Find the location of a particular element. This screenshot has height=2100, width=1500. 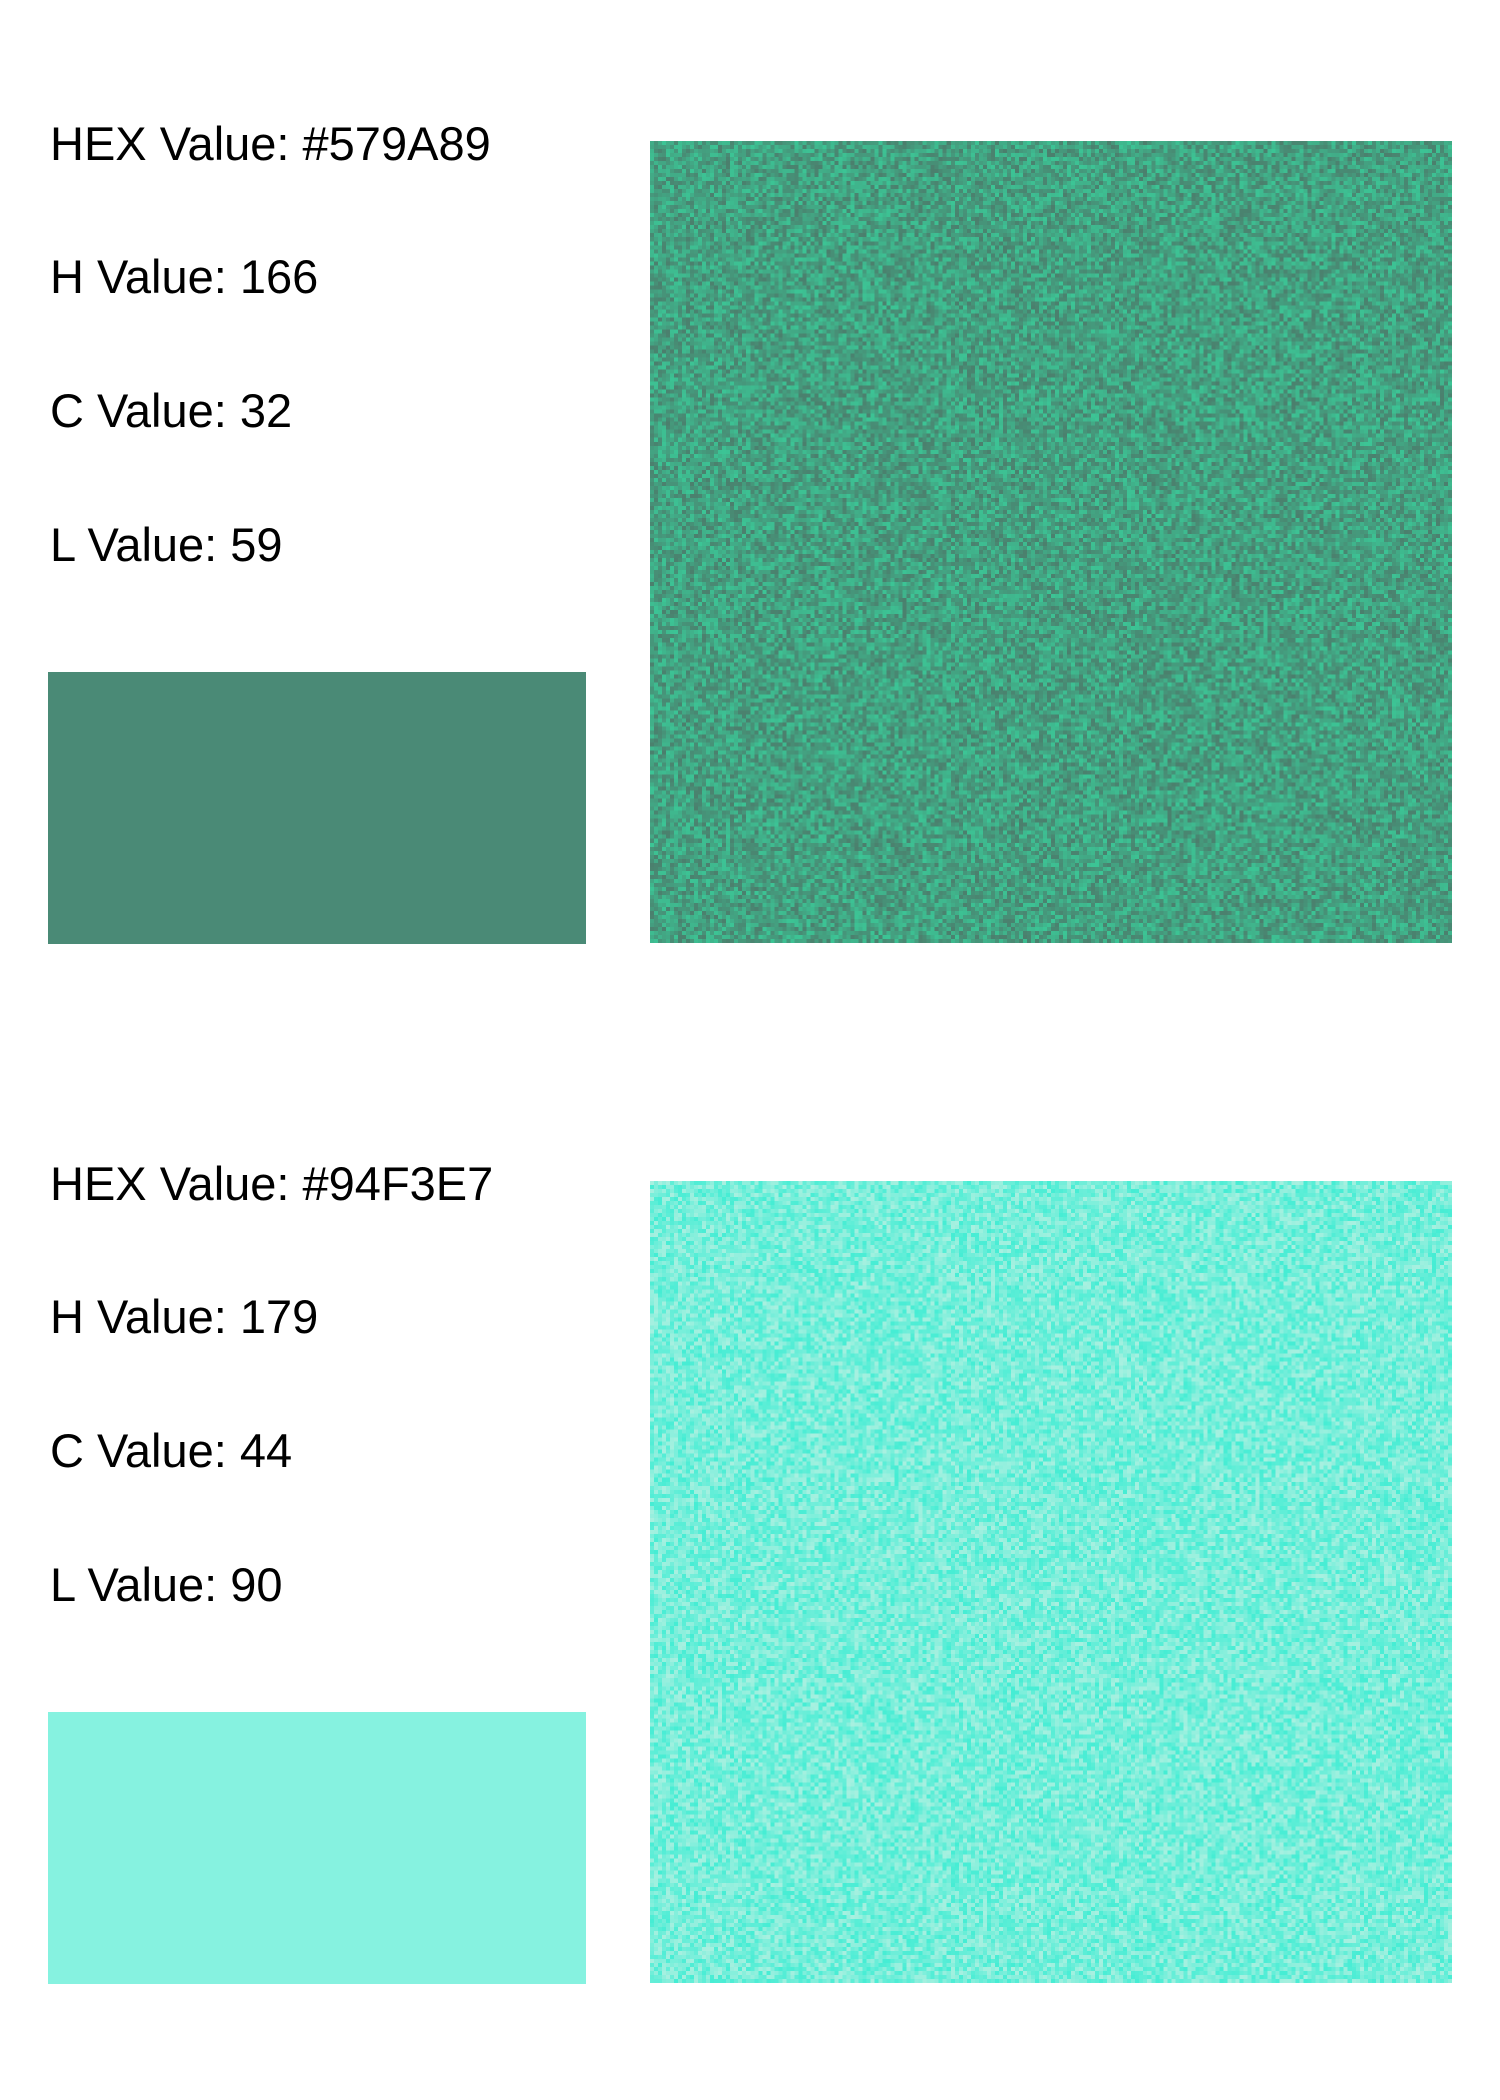

c-value-label: C Value: 32 is located at coordinates (171, 410).